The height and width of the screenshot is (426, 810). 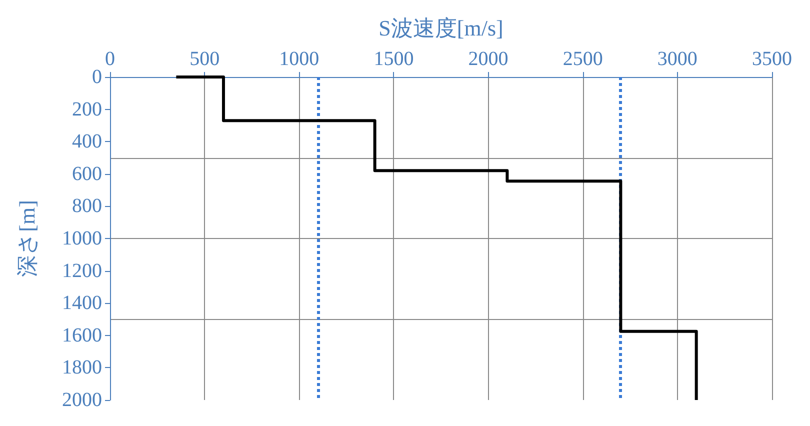 I want to click on x-tick-label: 1000, so click(x=299, y=59).